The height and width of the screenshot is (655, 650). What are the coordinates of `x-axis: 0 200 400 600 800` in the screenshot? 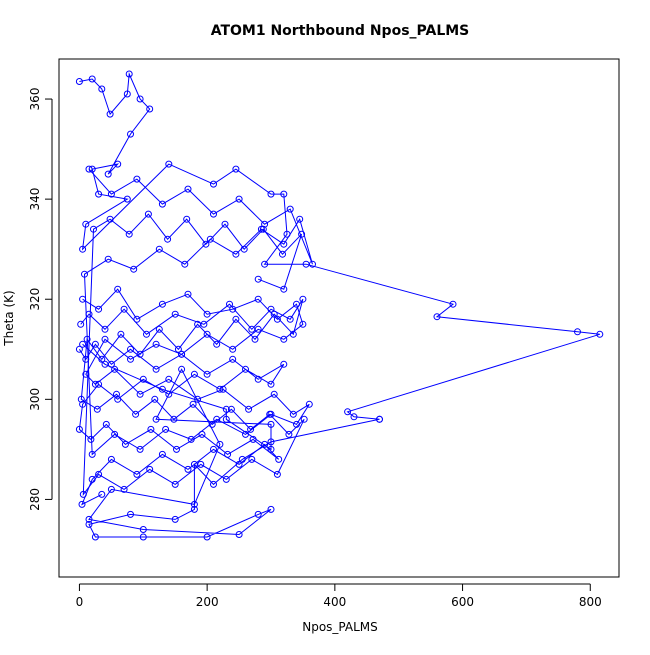 It's located at (339, 596).